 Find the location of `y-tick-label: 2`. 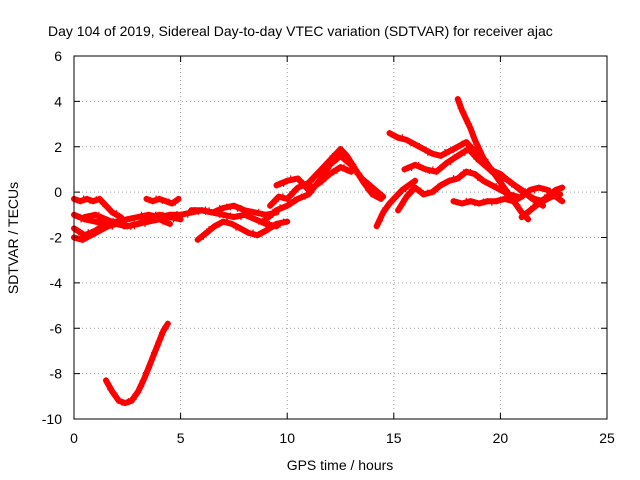

y-tick-label: 2 is located at coordinates (58, 147).